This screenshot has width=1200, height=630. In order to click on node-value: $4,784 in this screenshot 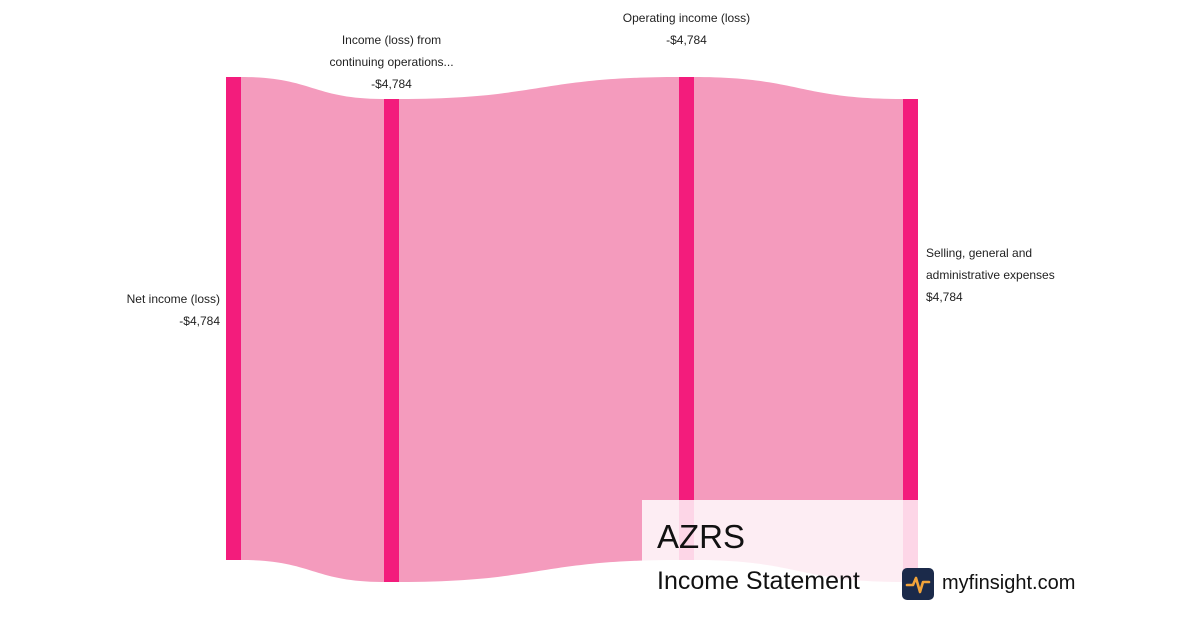, I will do `click(944, 296)`.